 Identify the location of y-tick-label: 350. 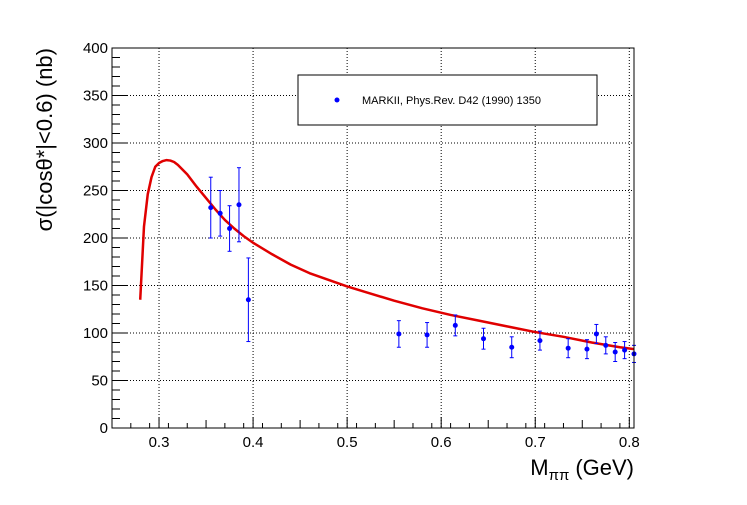
(95, 96).